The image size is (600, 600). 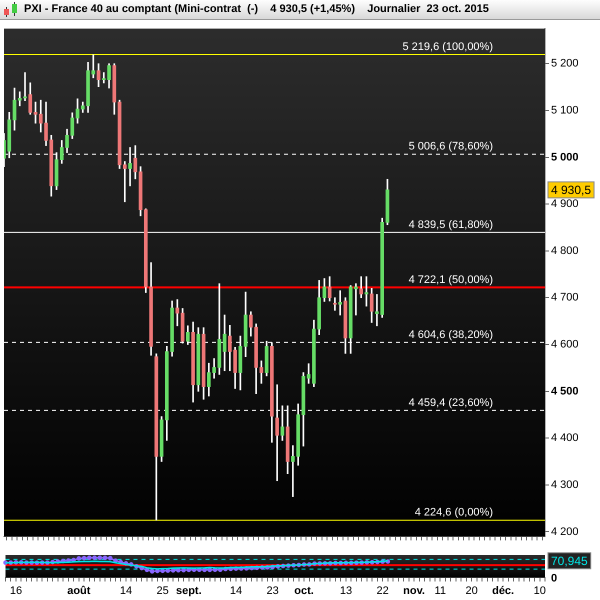 I want to click on x-tick-label: 22, so click(x=382, y=591).